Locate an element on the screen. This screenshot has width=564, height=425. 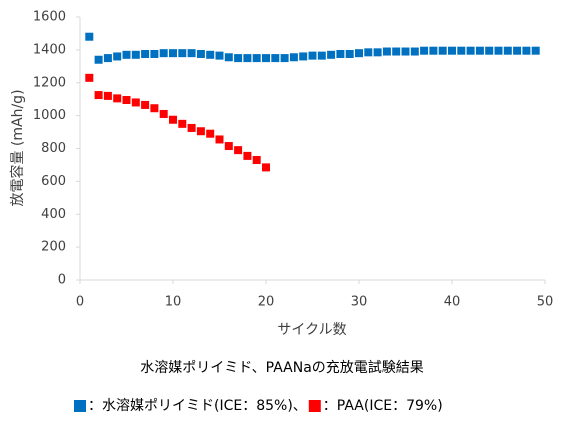
y-tick-label: 800 is located at coordinates (53, 148).